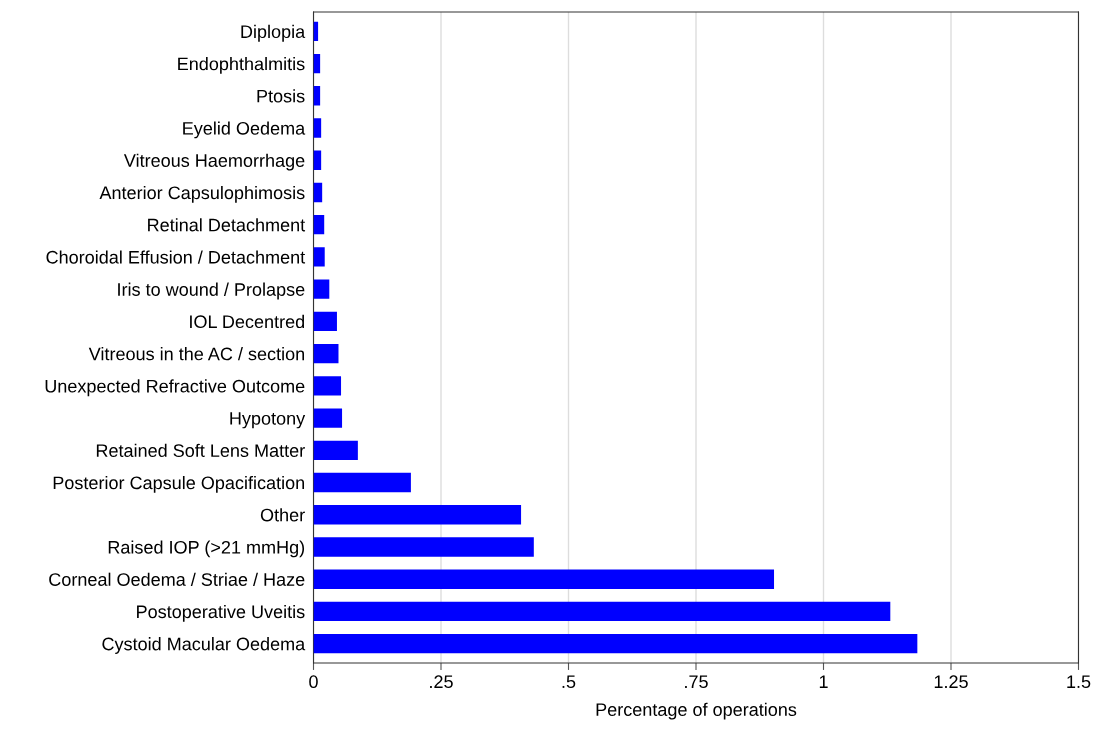 The width and height of the screenshot is (1094, 731). What do you see at coordinates (179, 484) in the screenshot?
I see `y-tick-label: Posterior Capsule Opacification` at bounding box center [179, 484].